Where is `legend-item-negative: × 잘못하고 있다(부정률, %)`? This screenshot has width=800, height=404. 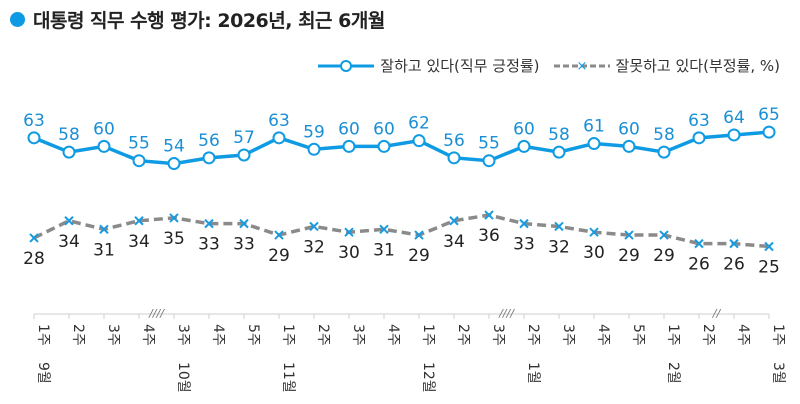 legend-item-negative: × 잘못하고 있다(부정률, %) is located at coordinates (666, 65).